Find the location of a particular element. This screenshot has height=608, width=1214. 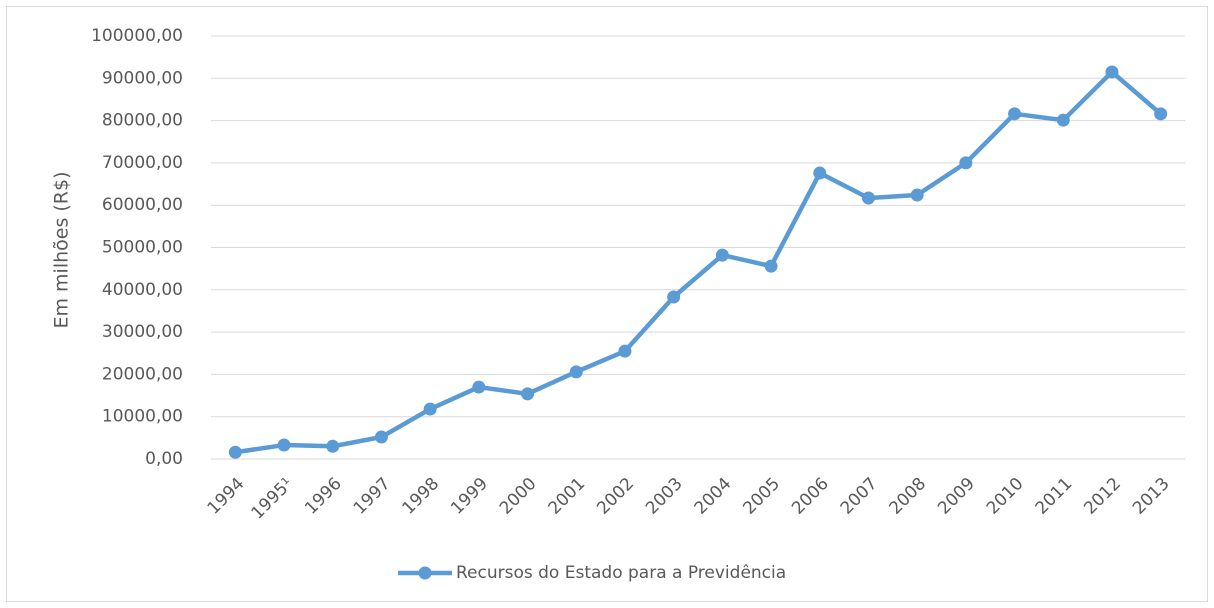

y-tick-label: 10000,00 is located at coordinates (142, 417).